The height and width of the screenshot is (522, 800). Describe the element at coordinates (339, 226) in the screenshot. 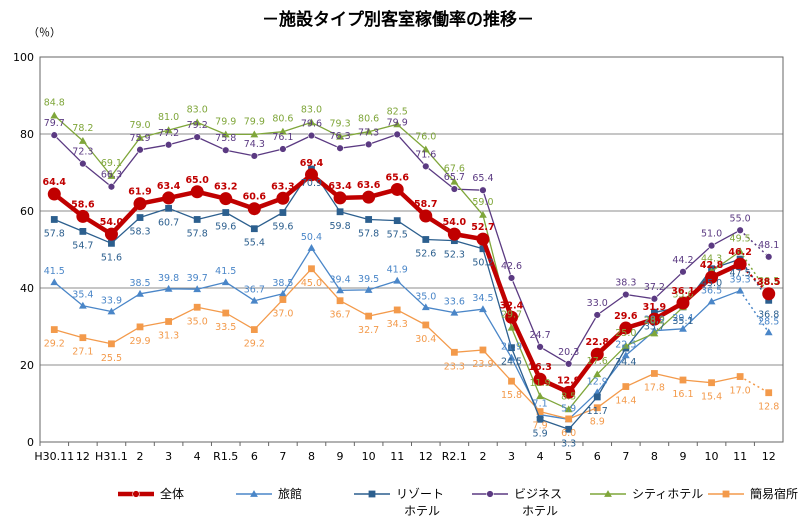

I see `data-label-resort: 59.8` at that location.